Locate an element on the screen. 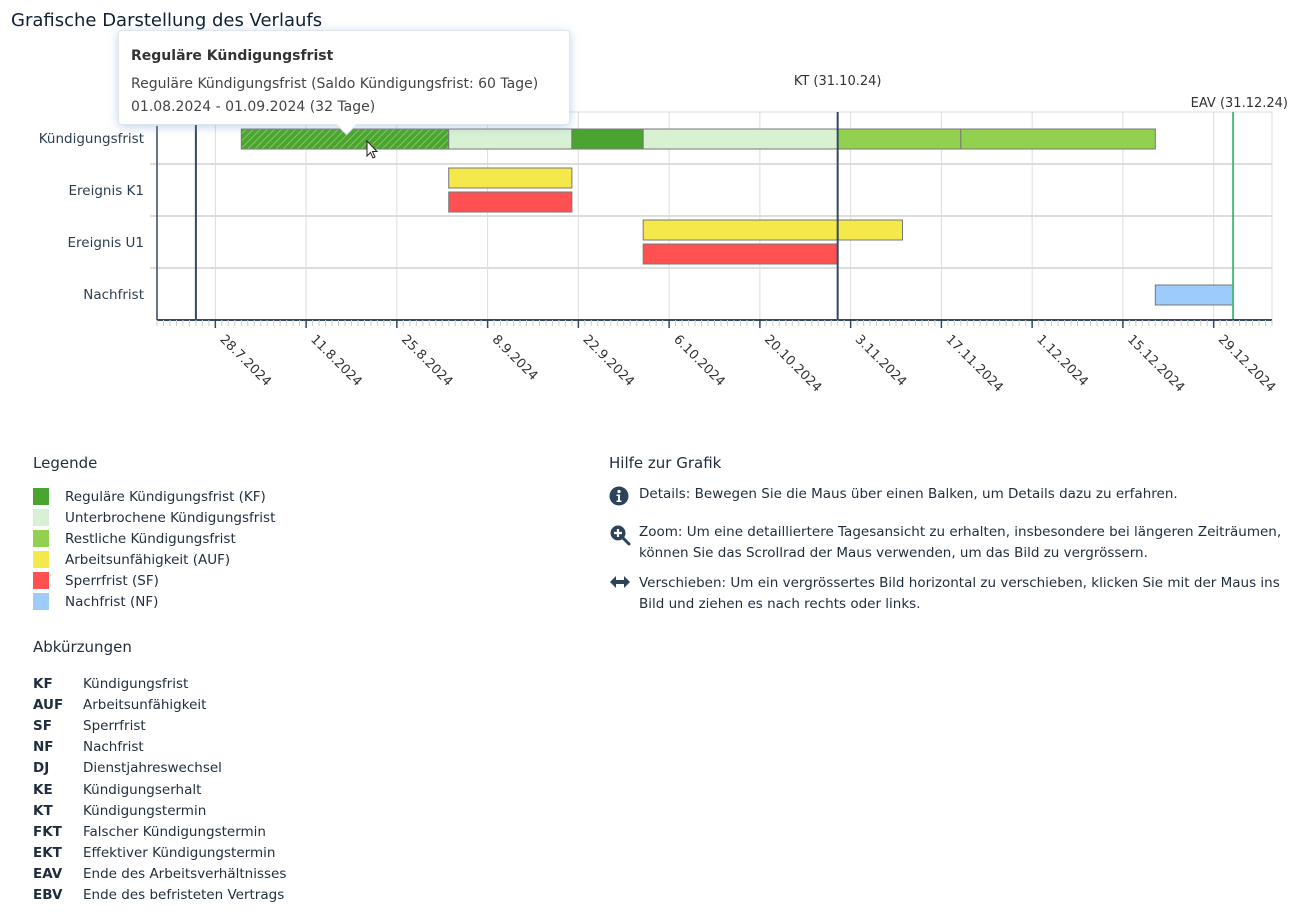  abbreviation-value: Kündigungserhalt is located at coordinates (142, 789).